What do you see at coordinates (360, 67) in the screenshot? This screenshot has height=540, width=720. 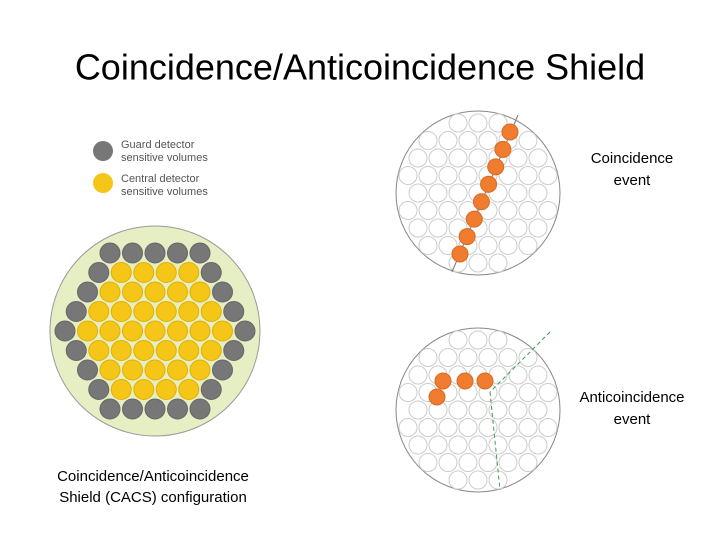 I see `title: Coincidence/Anticoincidence Shield` at bounding box center [360, 67].